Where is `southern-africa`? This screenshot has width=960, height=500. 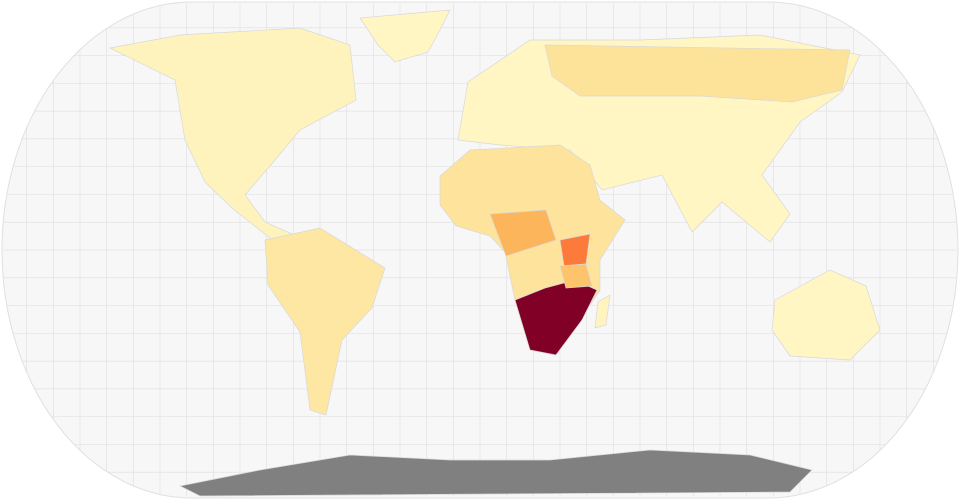
southern-africa is located at coordinates (556, 317).